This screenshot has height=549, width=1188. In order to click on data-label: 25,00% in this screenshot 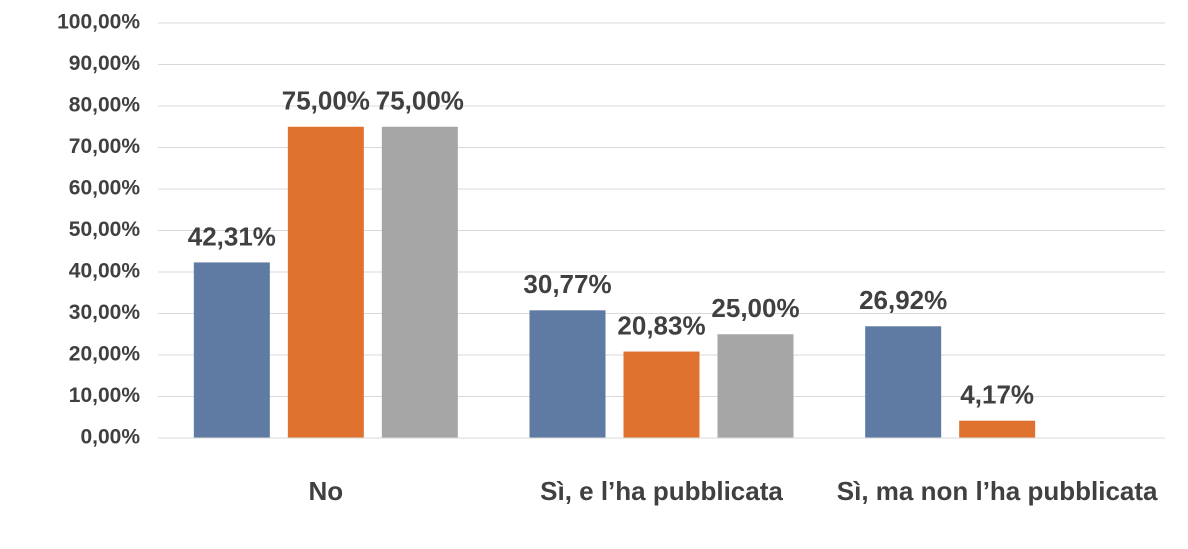, I will do `click(755, 308)`.